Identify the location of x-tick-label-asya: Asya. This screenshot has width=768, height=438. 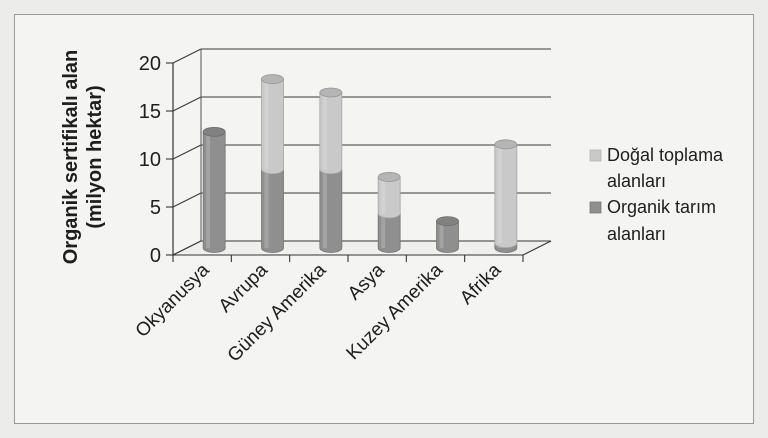
(366, 281).